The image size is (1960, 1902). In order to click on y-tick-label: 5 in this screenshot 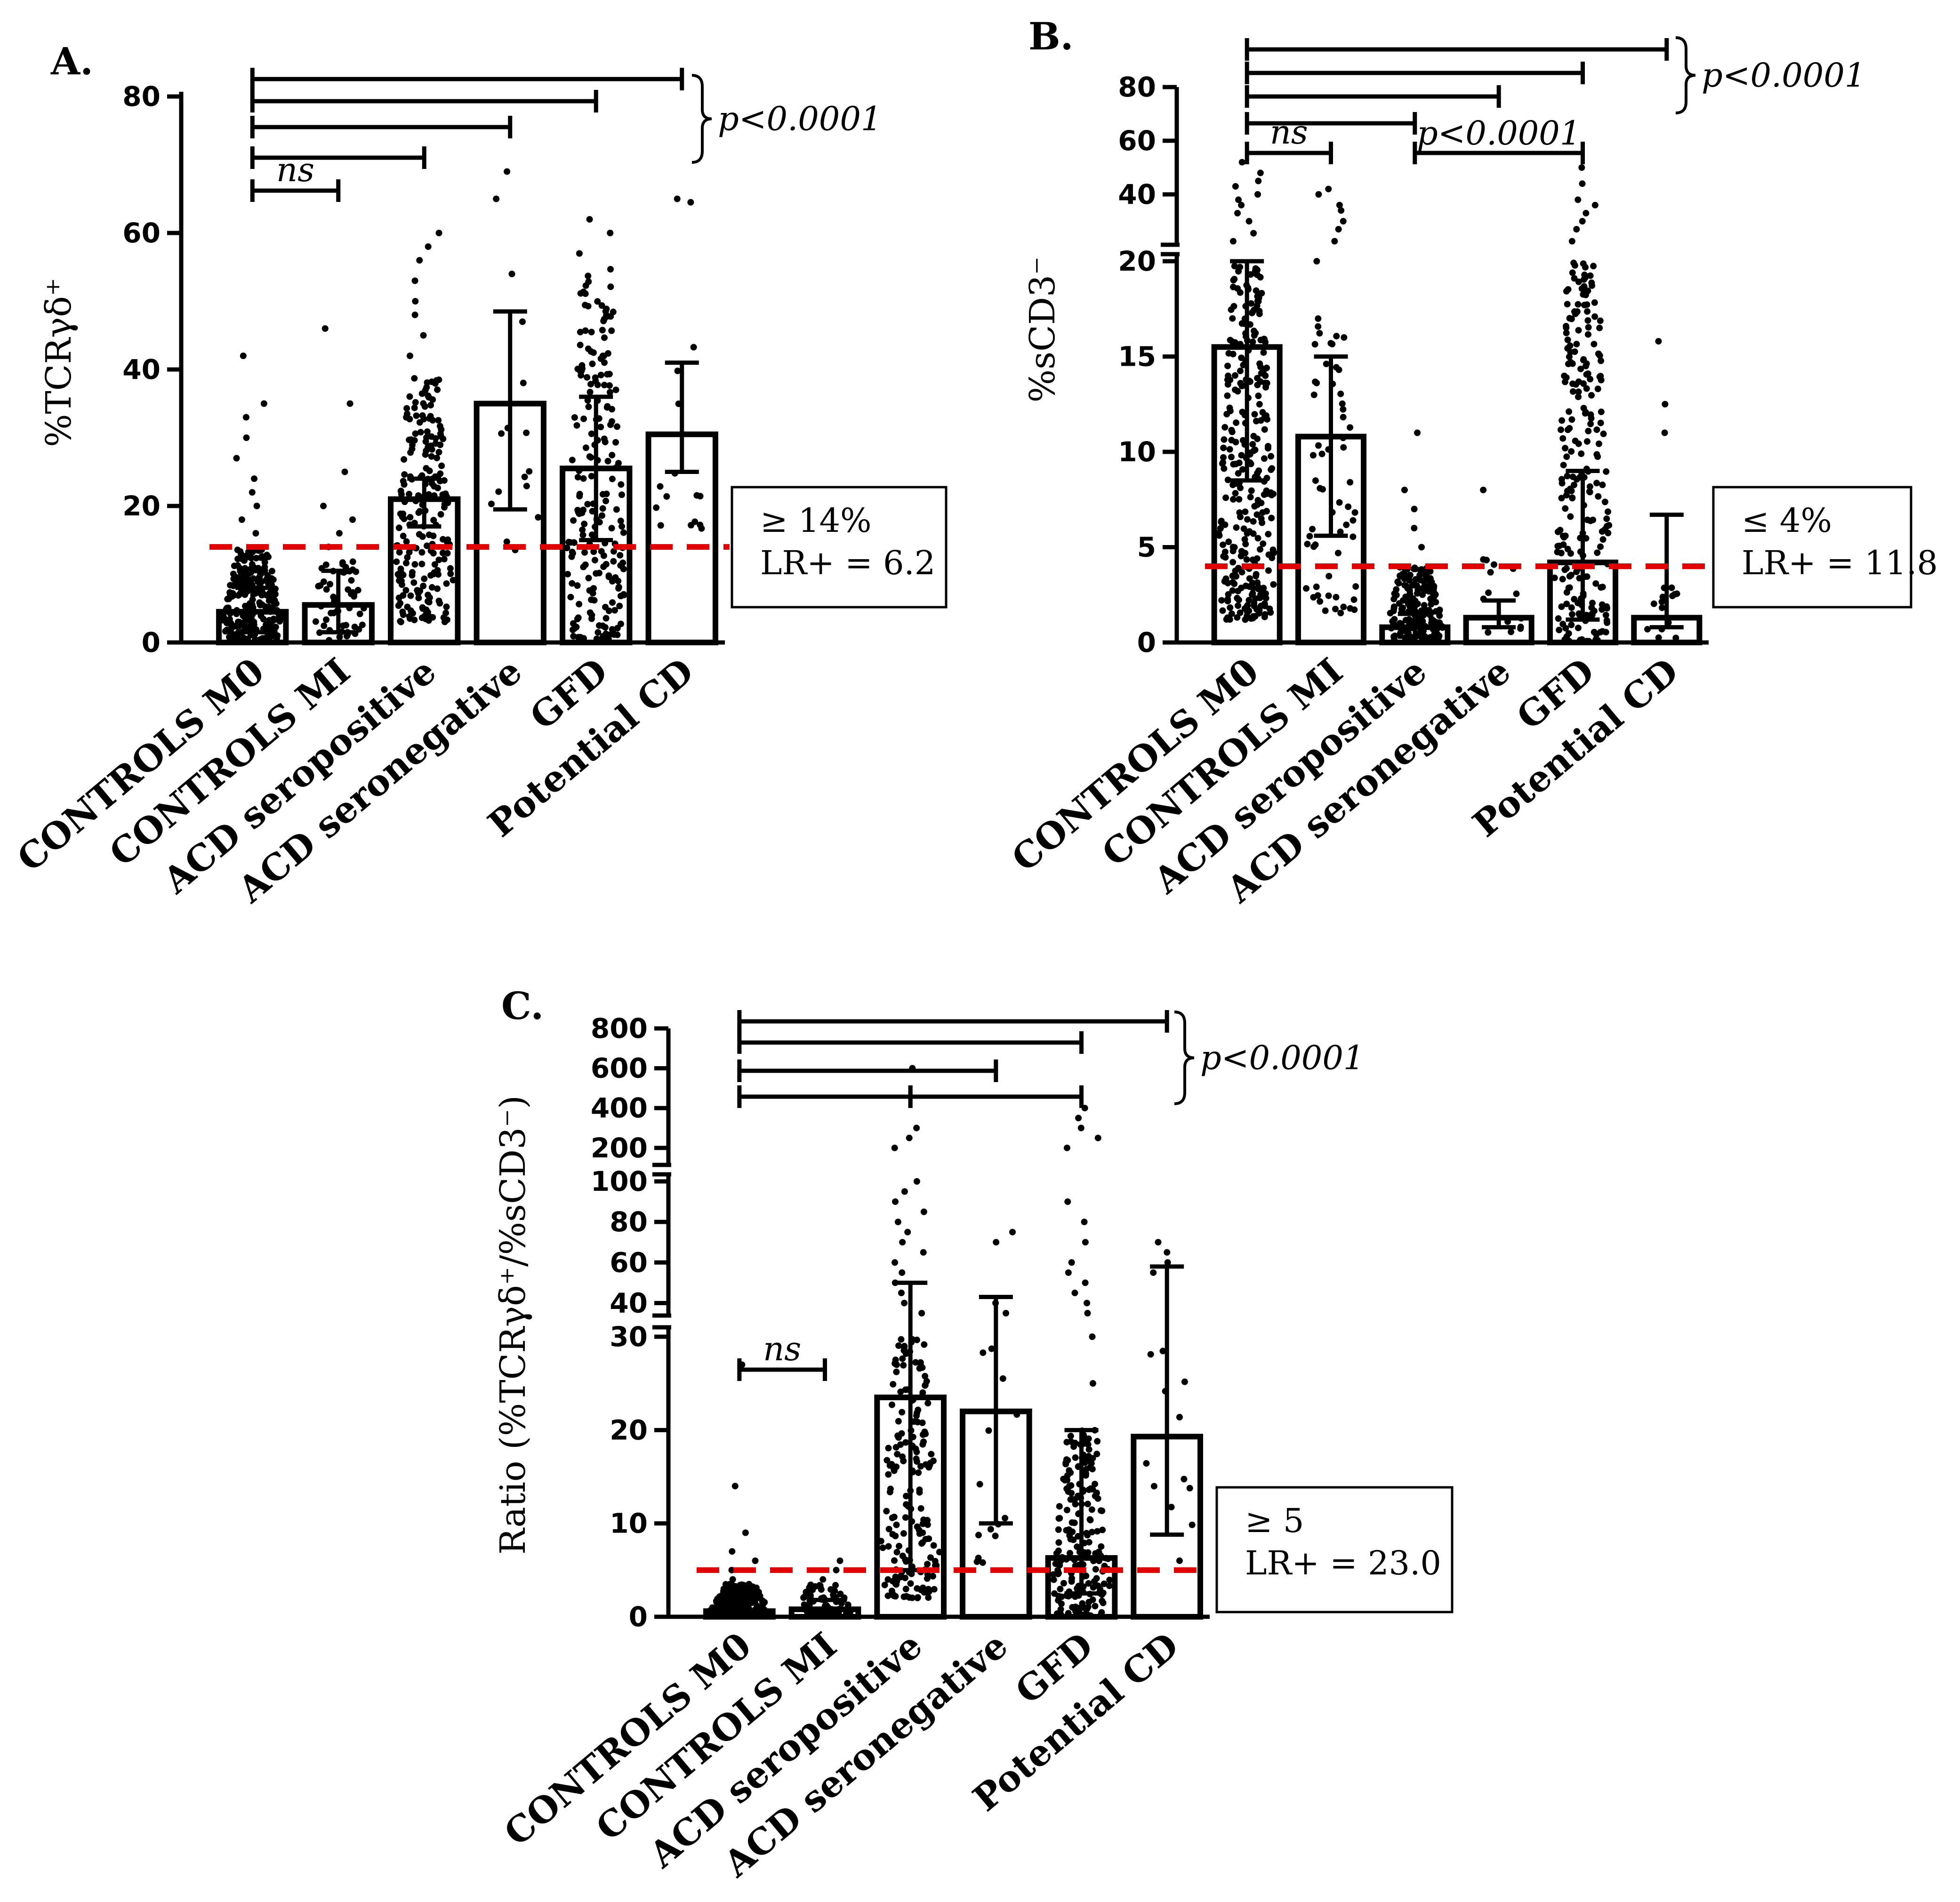, I will do `click(1146, 547)`.